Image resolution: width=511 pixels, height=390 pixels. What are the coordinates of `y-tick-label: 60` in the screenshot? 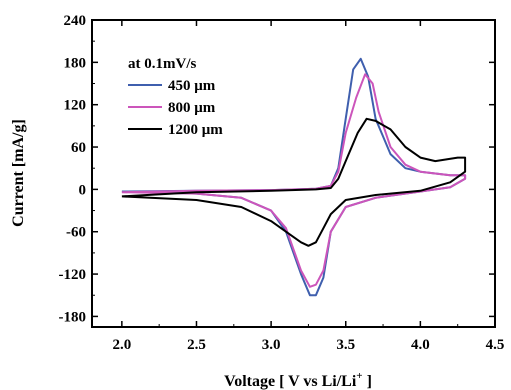 It's located at (78, 148).